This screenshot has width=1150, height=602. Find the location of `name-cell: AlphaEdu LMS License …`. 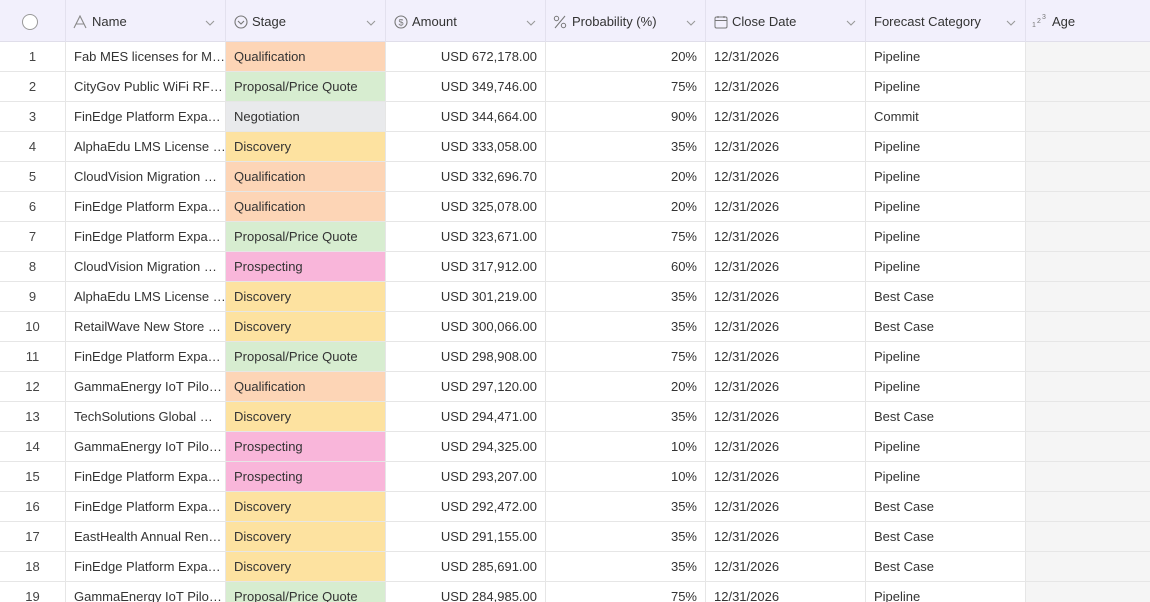

name-cell: AlphaEdu LMS License … is located at coordinates (146, 297).